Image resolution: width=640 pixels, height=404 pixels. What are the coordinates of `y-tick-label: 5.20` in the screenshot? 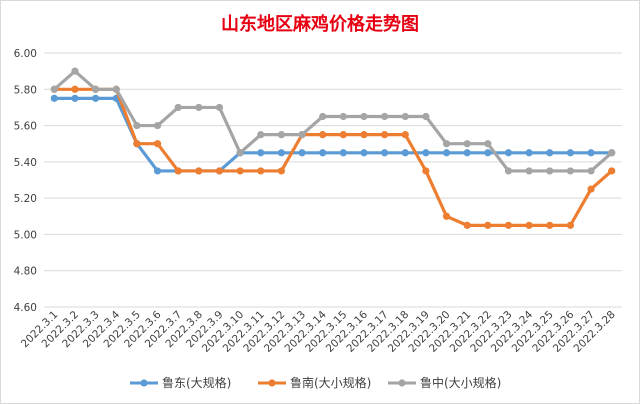 It's located at (25, 199).